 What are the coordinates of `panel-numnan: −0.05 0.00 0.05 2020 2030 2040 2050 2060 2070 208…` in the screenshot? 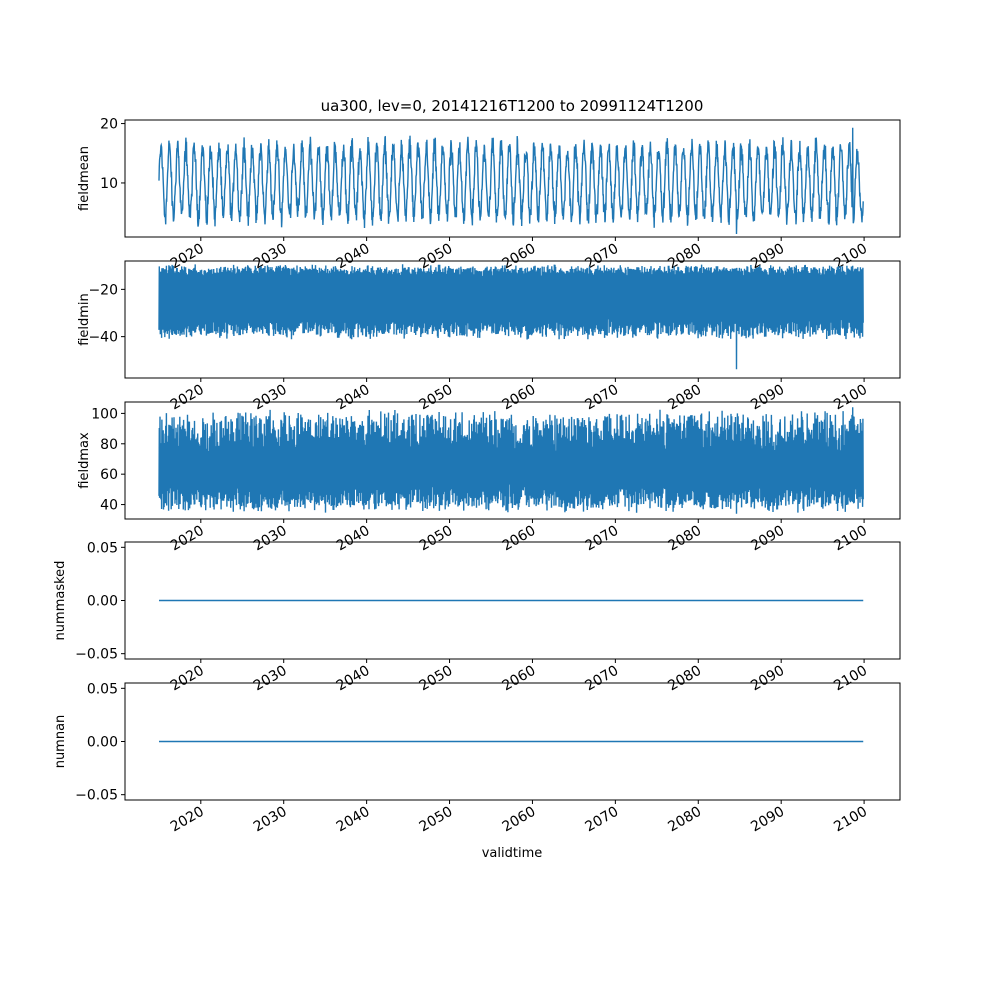 It's located at (477, 758).